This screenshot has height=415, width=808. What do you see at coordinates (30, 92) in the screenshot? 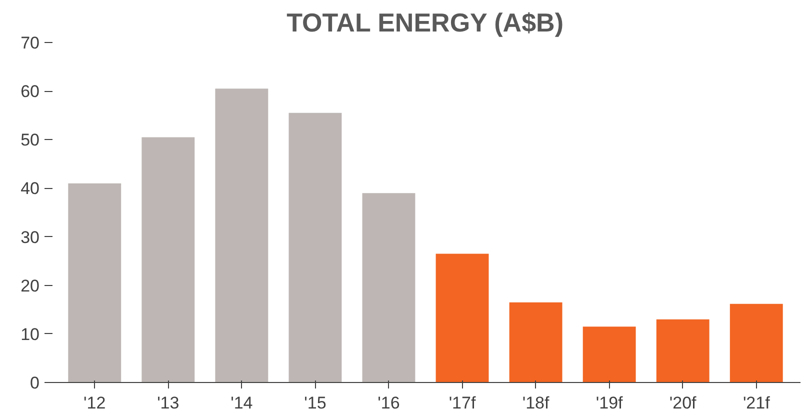
I see `y-tick-label: 60` at bounding box center [30, 92].